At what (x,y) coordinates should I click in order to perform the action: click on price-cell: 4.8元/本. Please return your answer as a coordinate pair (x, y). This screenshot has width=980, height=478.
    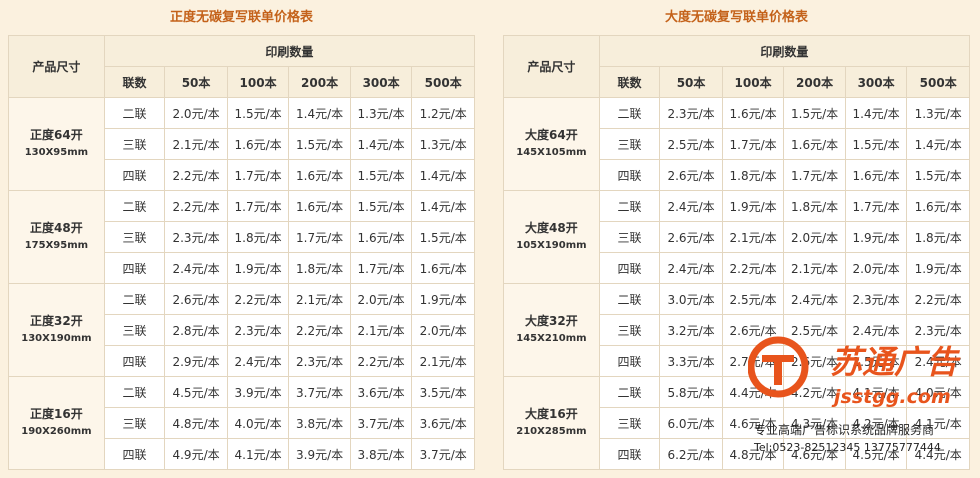
    Looking at the image, I should click on (753, 454).